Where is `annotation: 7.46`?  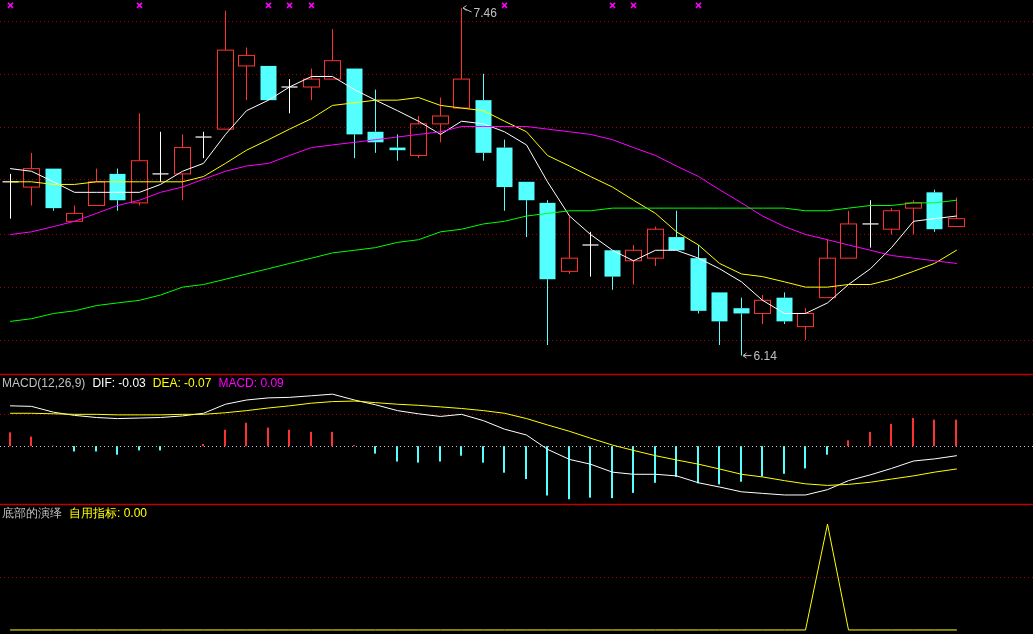 annotation: 7.46 is located at coordinates (485, 12).